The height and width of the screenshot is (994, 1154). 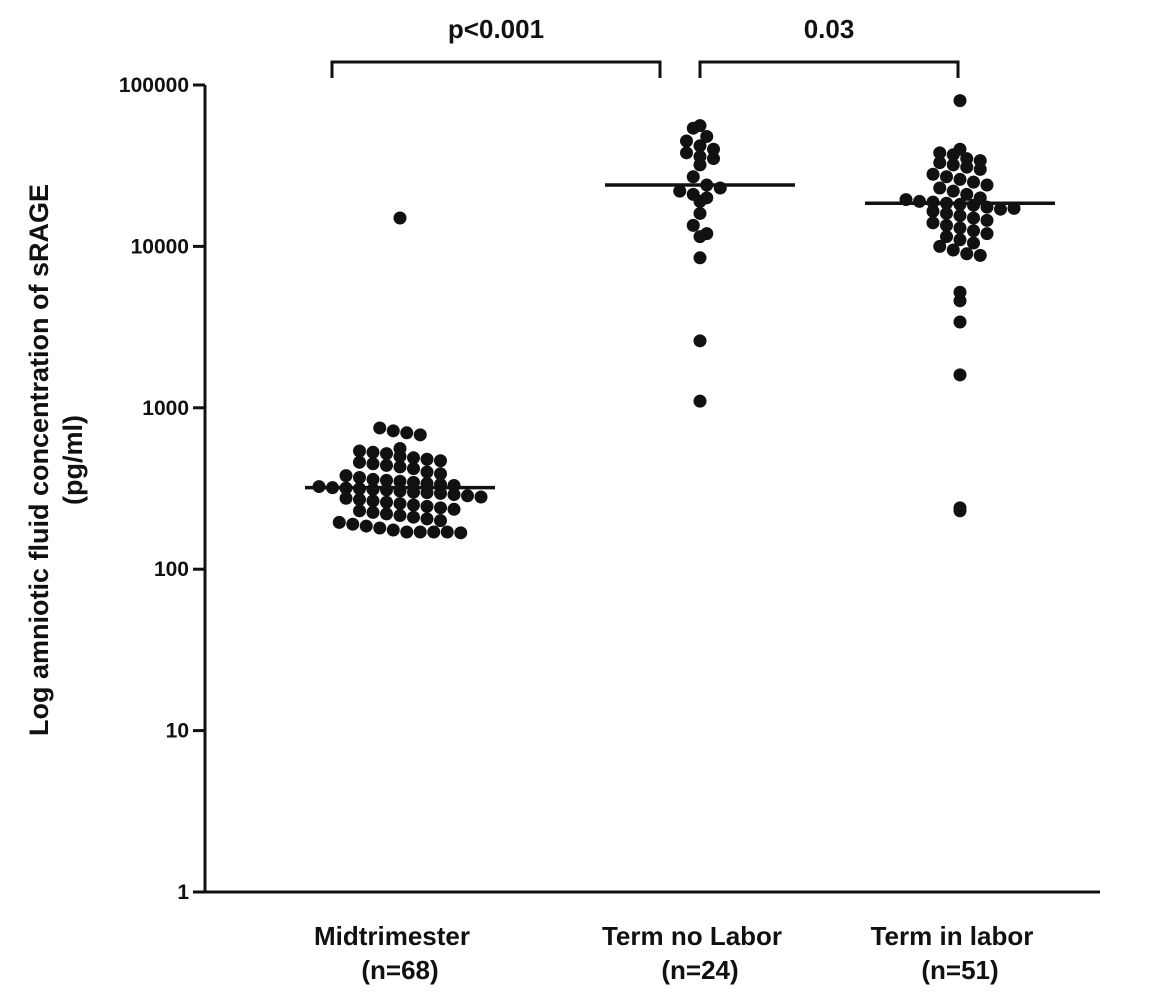 What do you see at coordinates (496, 29) in the screenshot?
I see `significance-label: p<0.001` at bounding box center [496, 29].